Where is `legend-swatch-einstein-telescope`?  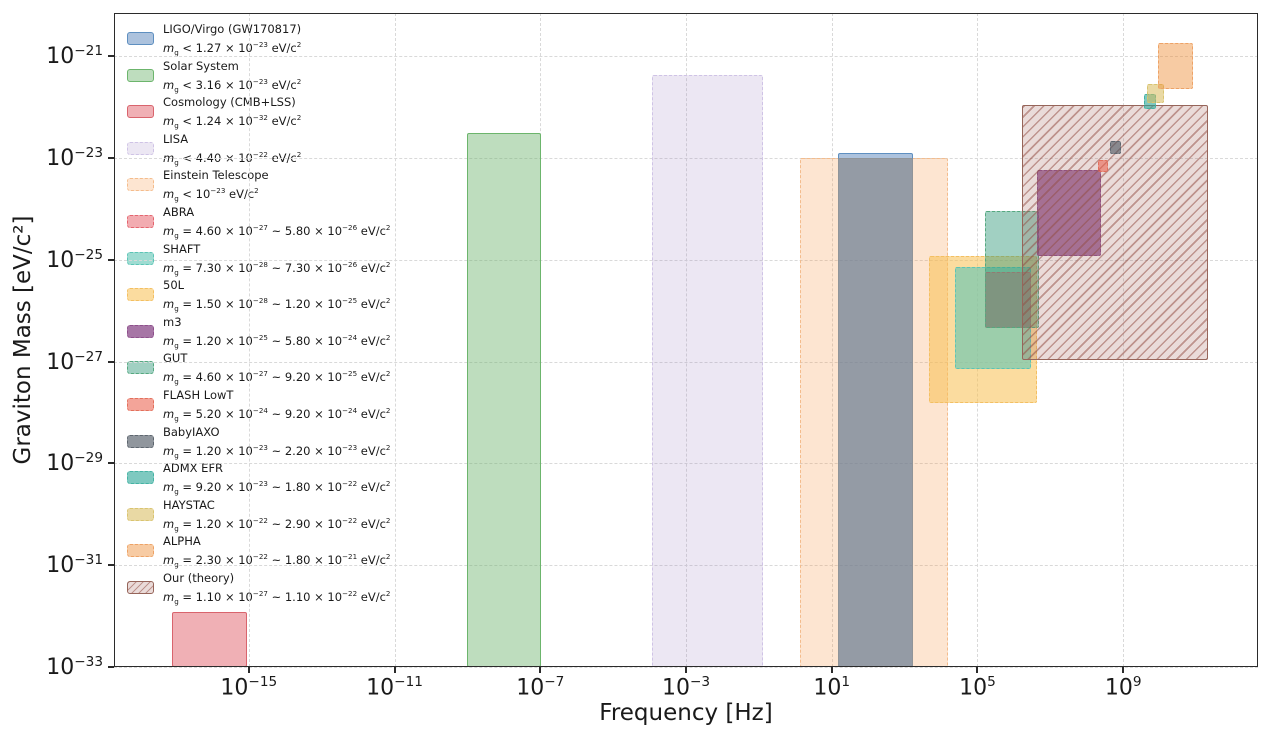
legend-swatch-einstein-telescope is located at coordinates (140, 185).